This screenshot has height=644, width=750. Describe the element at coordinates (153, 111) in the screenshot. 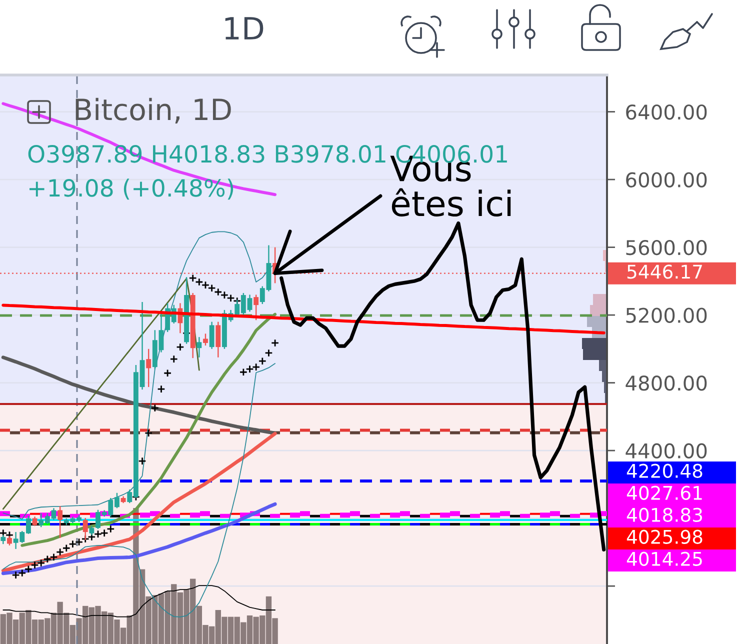

I see `text: Bitcoin, 1D` at that location.